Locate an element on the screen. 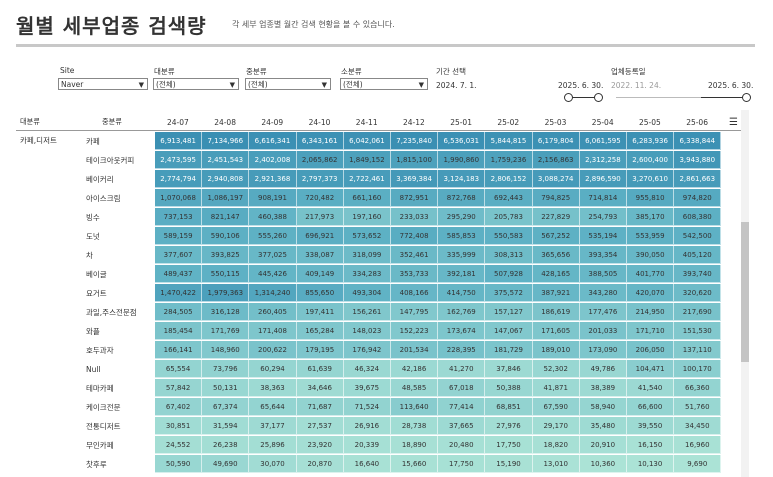 This screenshot has width=773, height=477. table-cell: 393,354 is located at coordinates (603, 255).